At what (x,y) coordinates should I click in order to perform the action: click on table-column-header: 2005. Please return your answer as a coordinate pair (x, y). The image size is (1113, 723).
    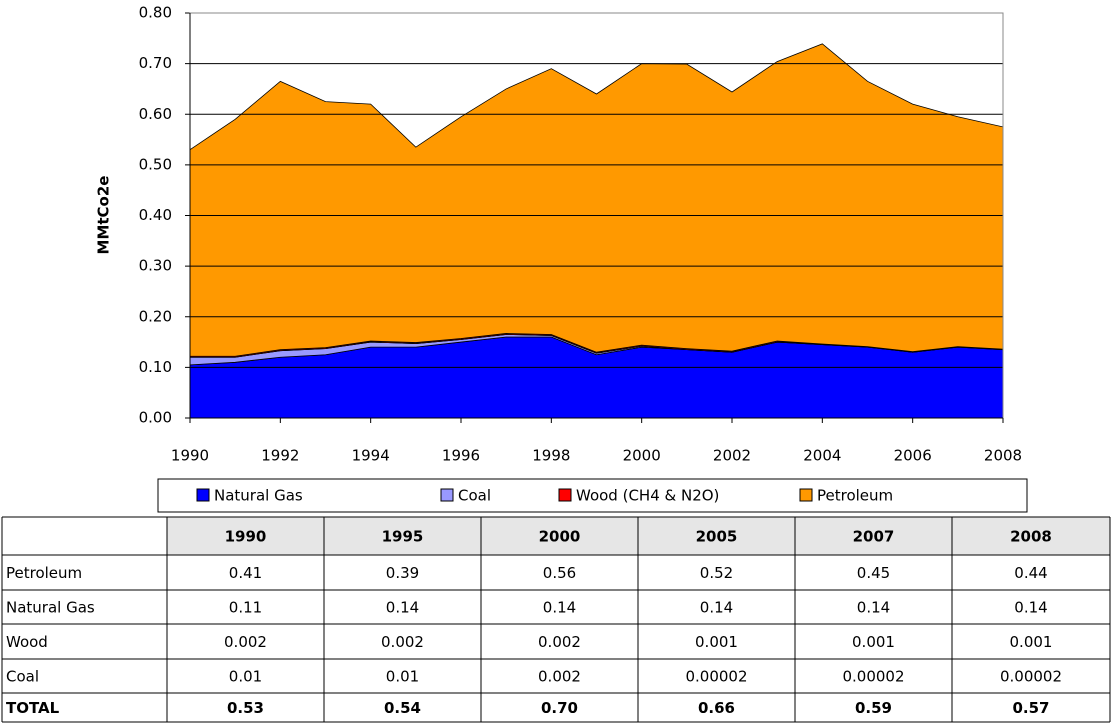
    Looking at the image, I should click on (717, 537).